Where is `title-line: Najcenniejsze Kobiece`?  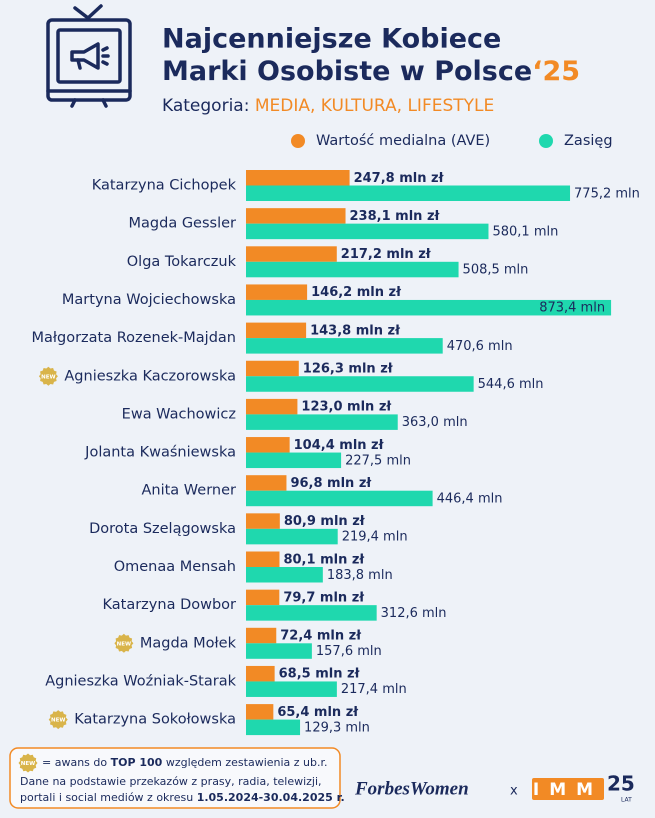 title-line: Najcenniejsze Kobiece is located at coordinates (331, 39).